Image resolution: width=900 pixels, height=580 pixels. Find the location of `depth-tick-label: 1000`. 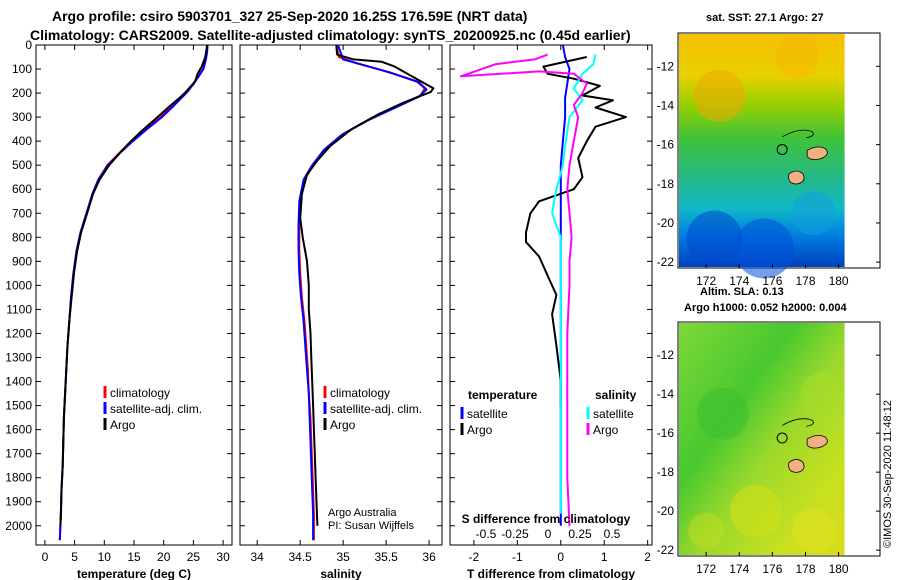

depth-tick-label: 1000 is located at coordinates (18, 285).